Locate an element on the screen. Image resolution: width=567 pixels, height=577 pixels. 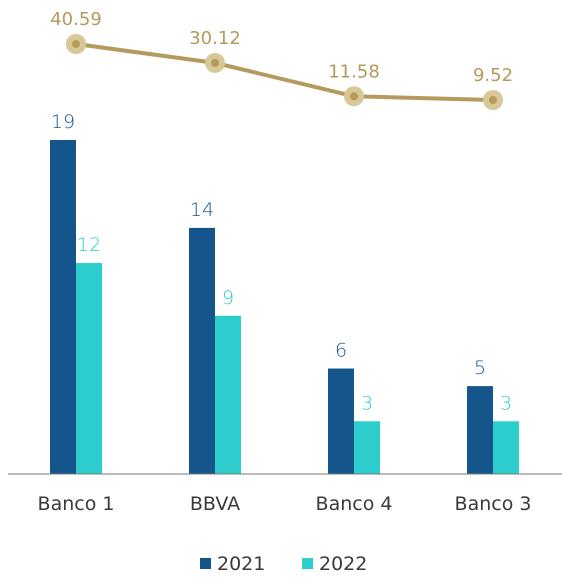
line-value-label-3: 11.58 is located at coordinates (354, 71).